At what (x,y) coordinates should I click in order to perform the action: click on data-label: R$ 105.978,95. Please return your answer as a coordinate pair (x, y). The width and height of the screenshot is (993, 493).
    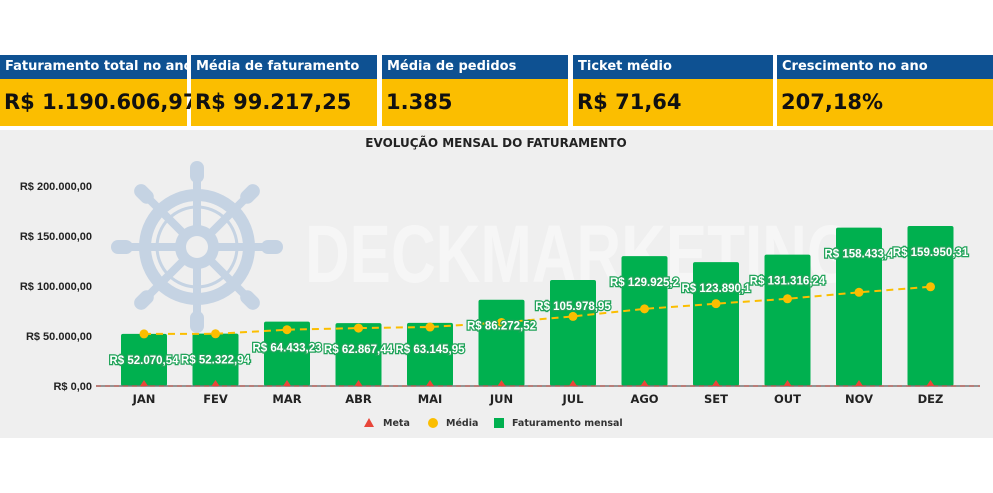
    Looking at the image, I should click on (573, 307).